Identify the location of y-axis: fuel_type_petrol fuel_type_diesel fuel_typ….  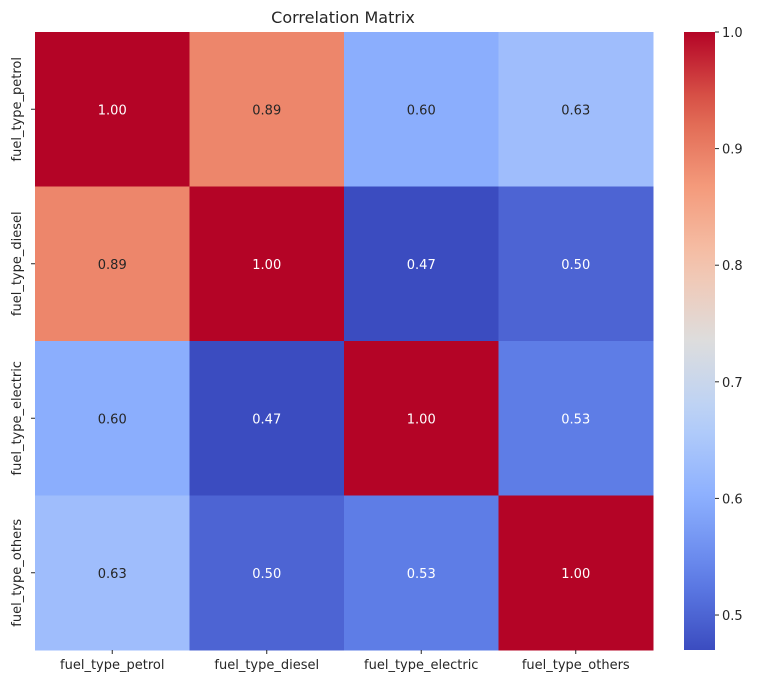
(22, 342).